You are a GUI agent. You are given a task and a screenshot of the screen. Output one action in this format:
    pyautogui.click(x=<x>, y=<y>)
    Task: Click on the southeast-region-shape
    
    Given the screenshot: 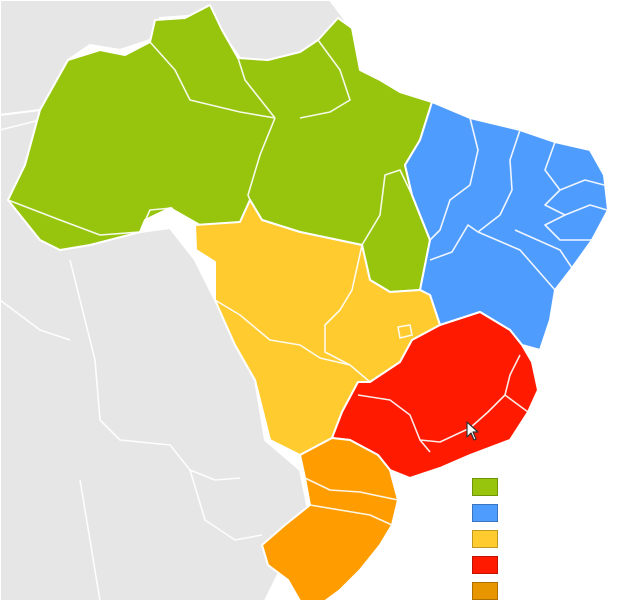 What is the action you would take?
    pyautogui.click(x=435, y=395)
    